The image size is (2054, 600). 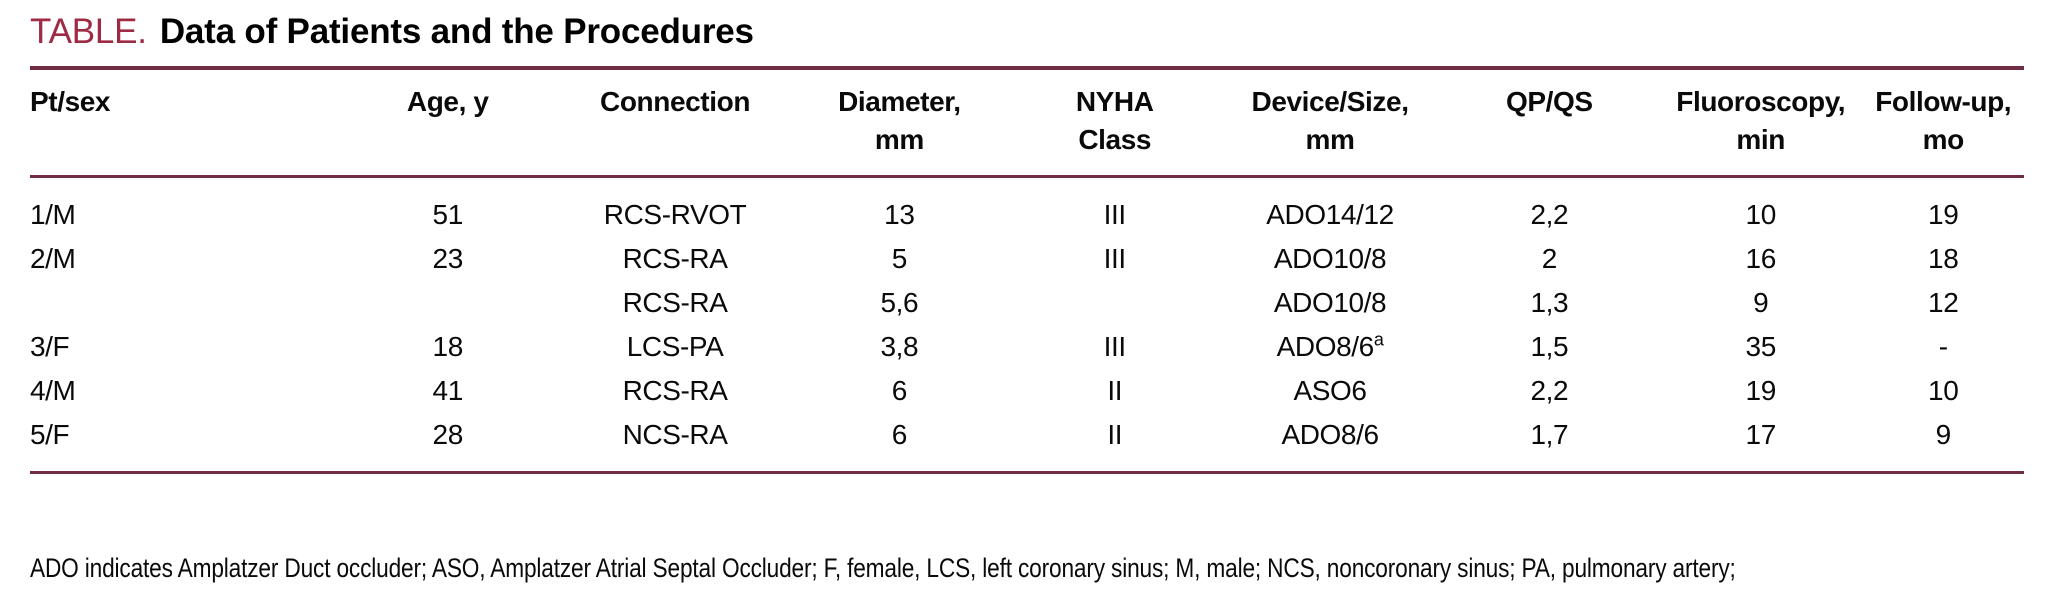 I want to click on cell-qp-qs: 1,7, so click(x=1549, y=434).